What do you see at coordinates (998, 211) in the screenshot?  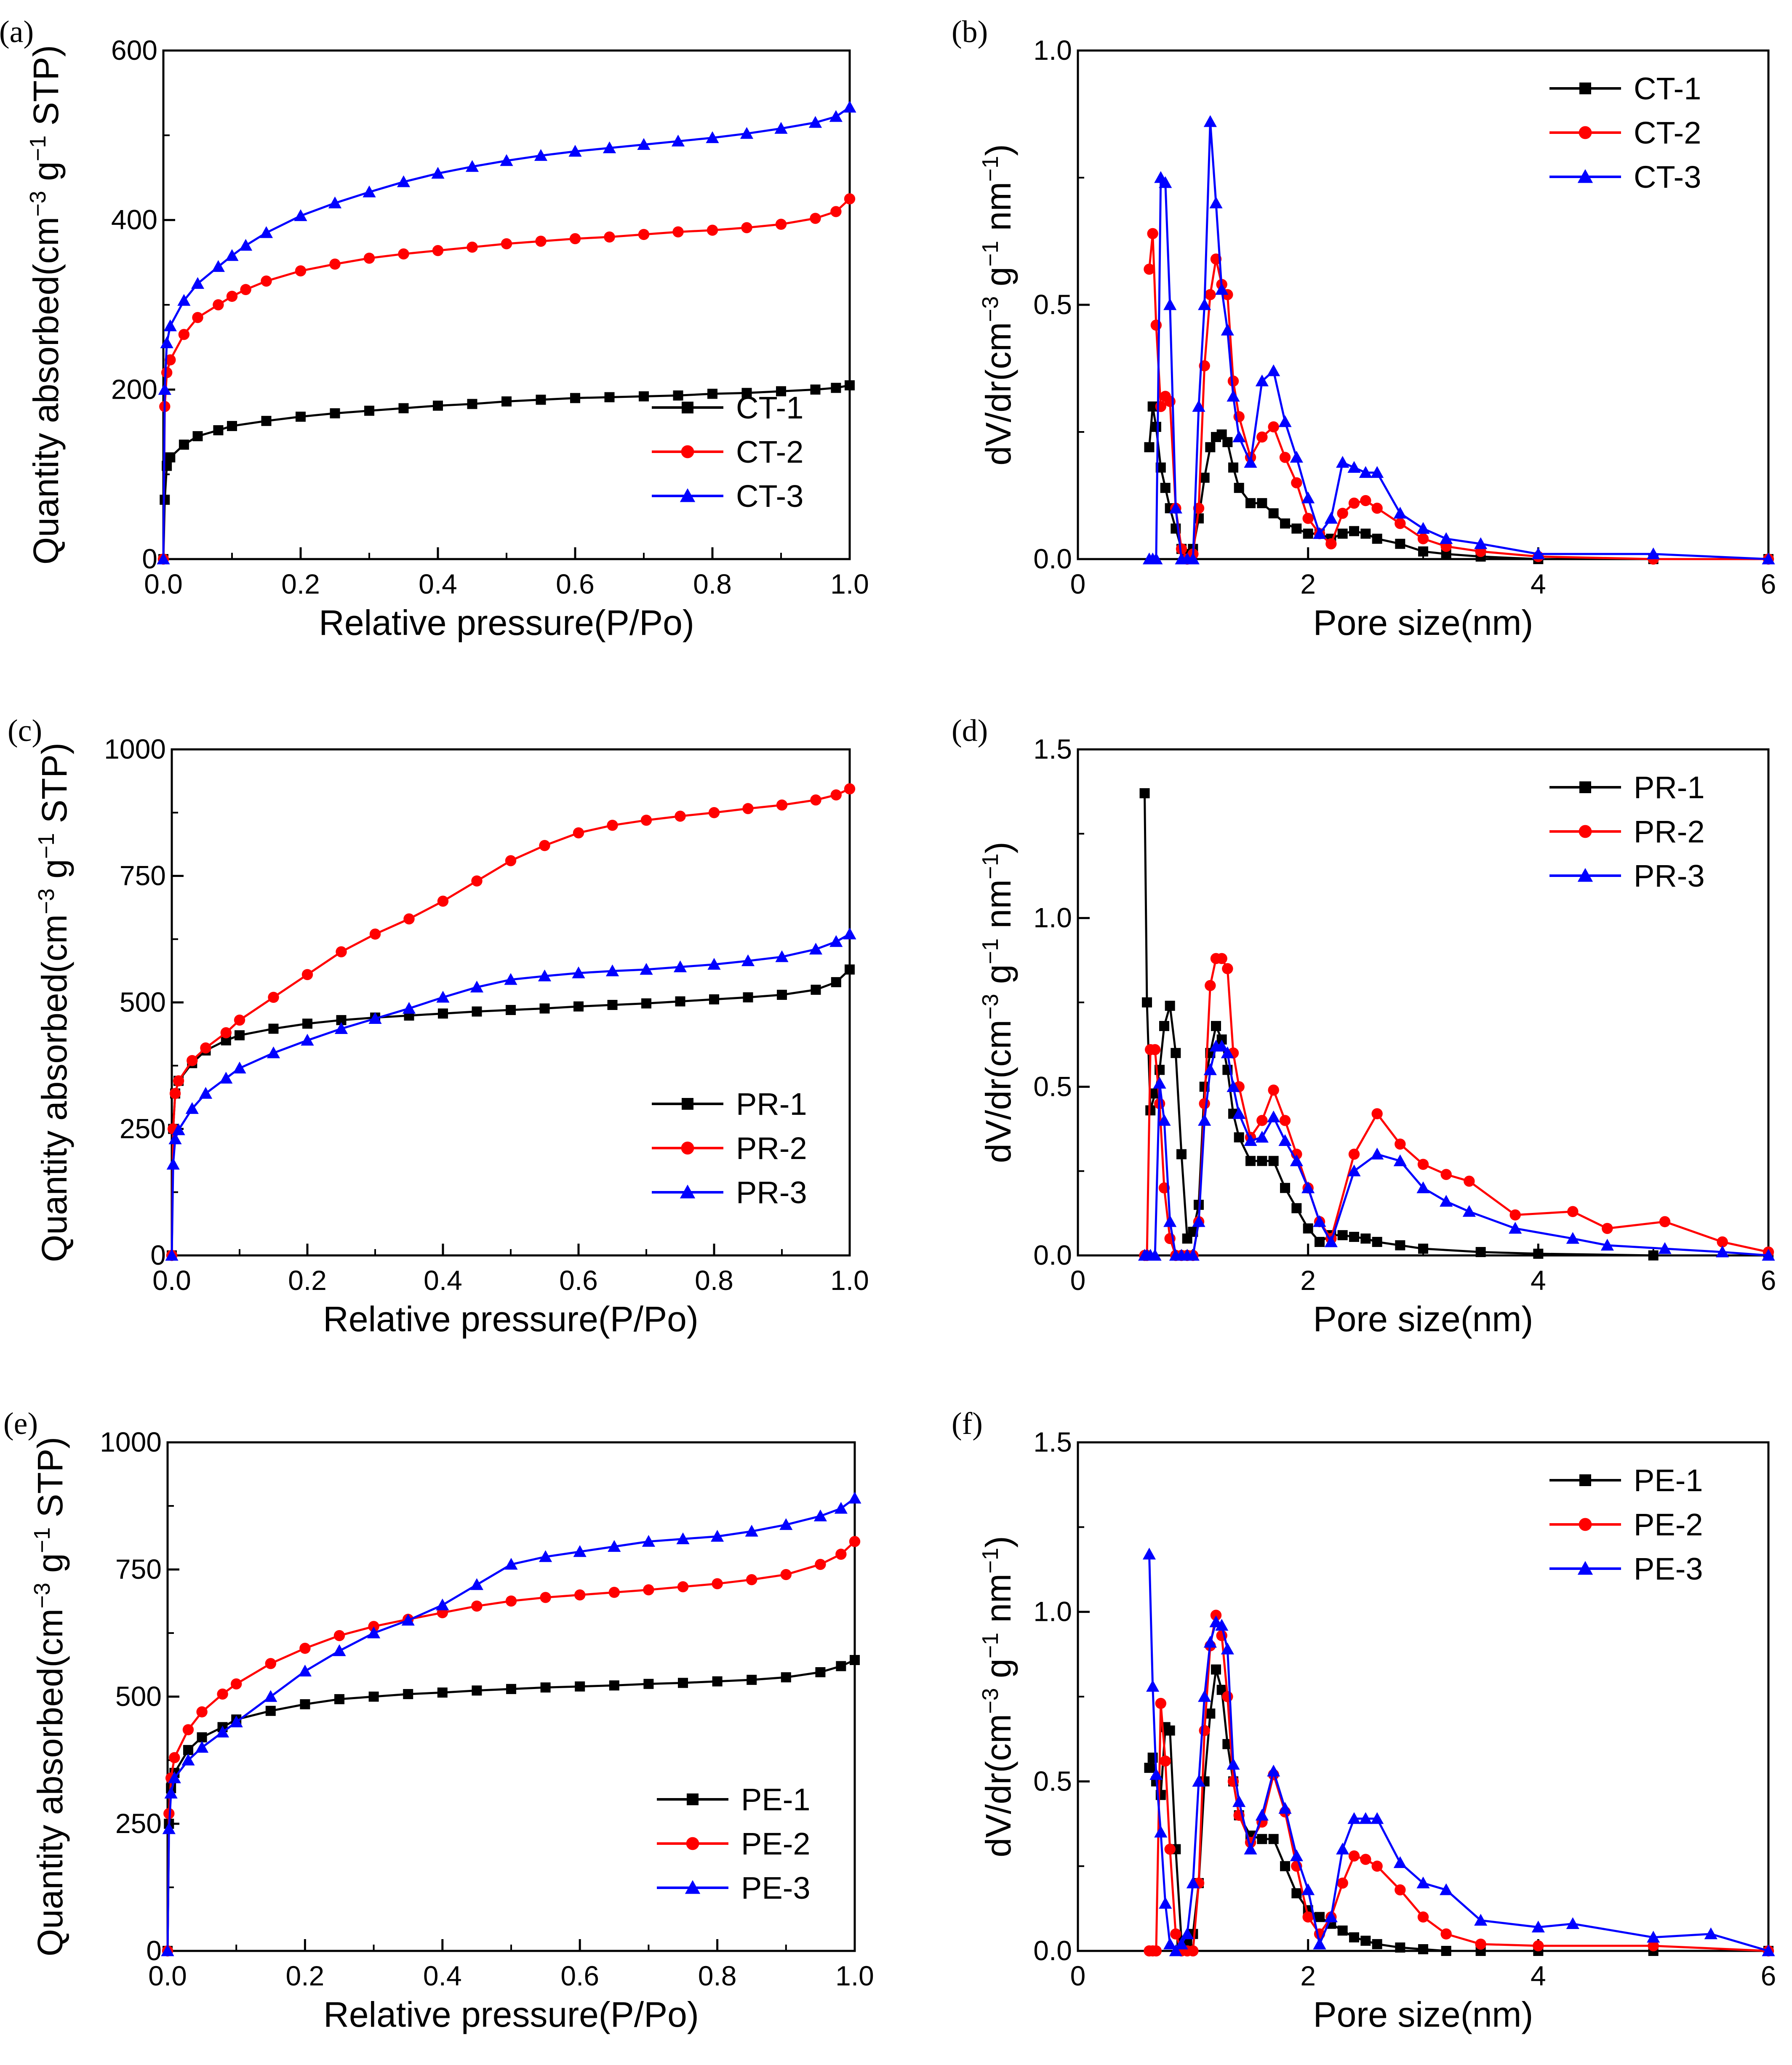 I see `y-label-text: nm` at bounding box center [998, 211].